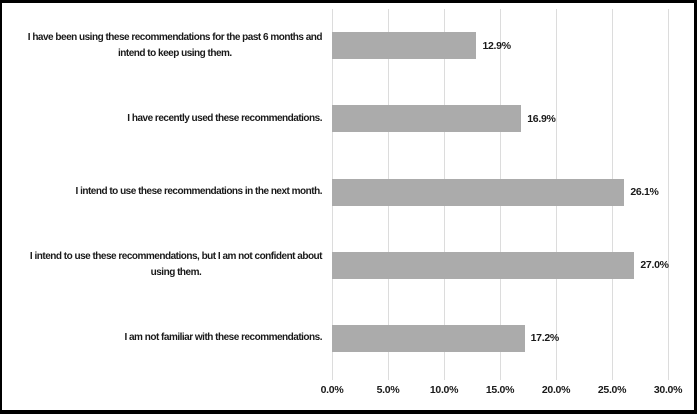 The height and width of the screenshot is (414, 697). What do you see at coordinates (668, 390) in the screenshot?
I see `x-axis-tick-label: 30.0%` at bounding box center [668, 390].